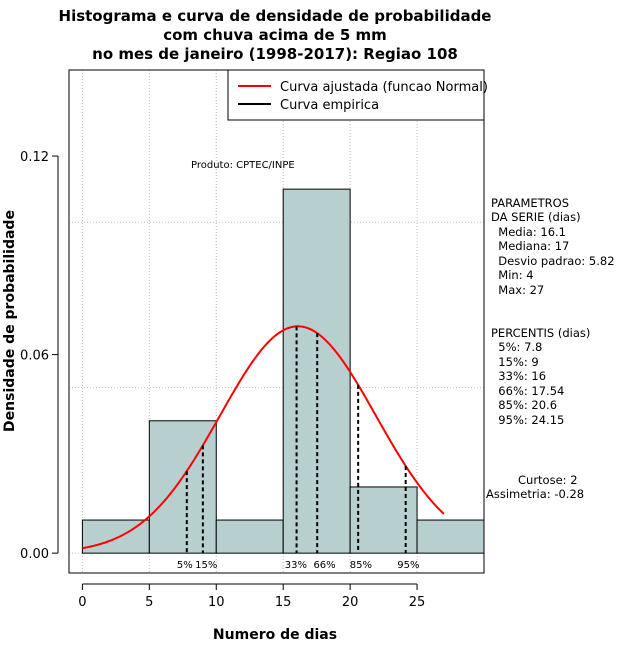  I want to click on parametros-line: PARAMETROS, so click(530, 203).